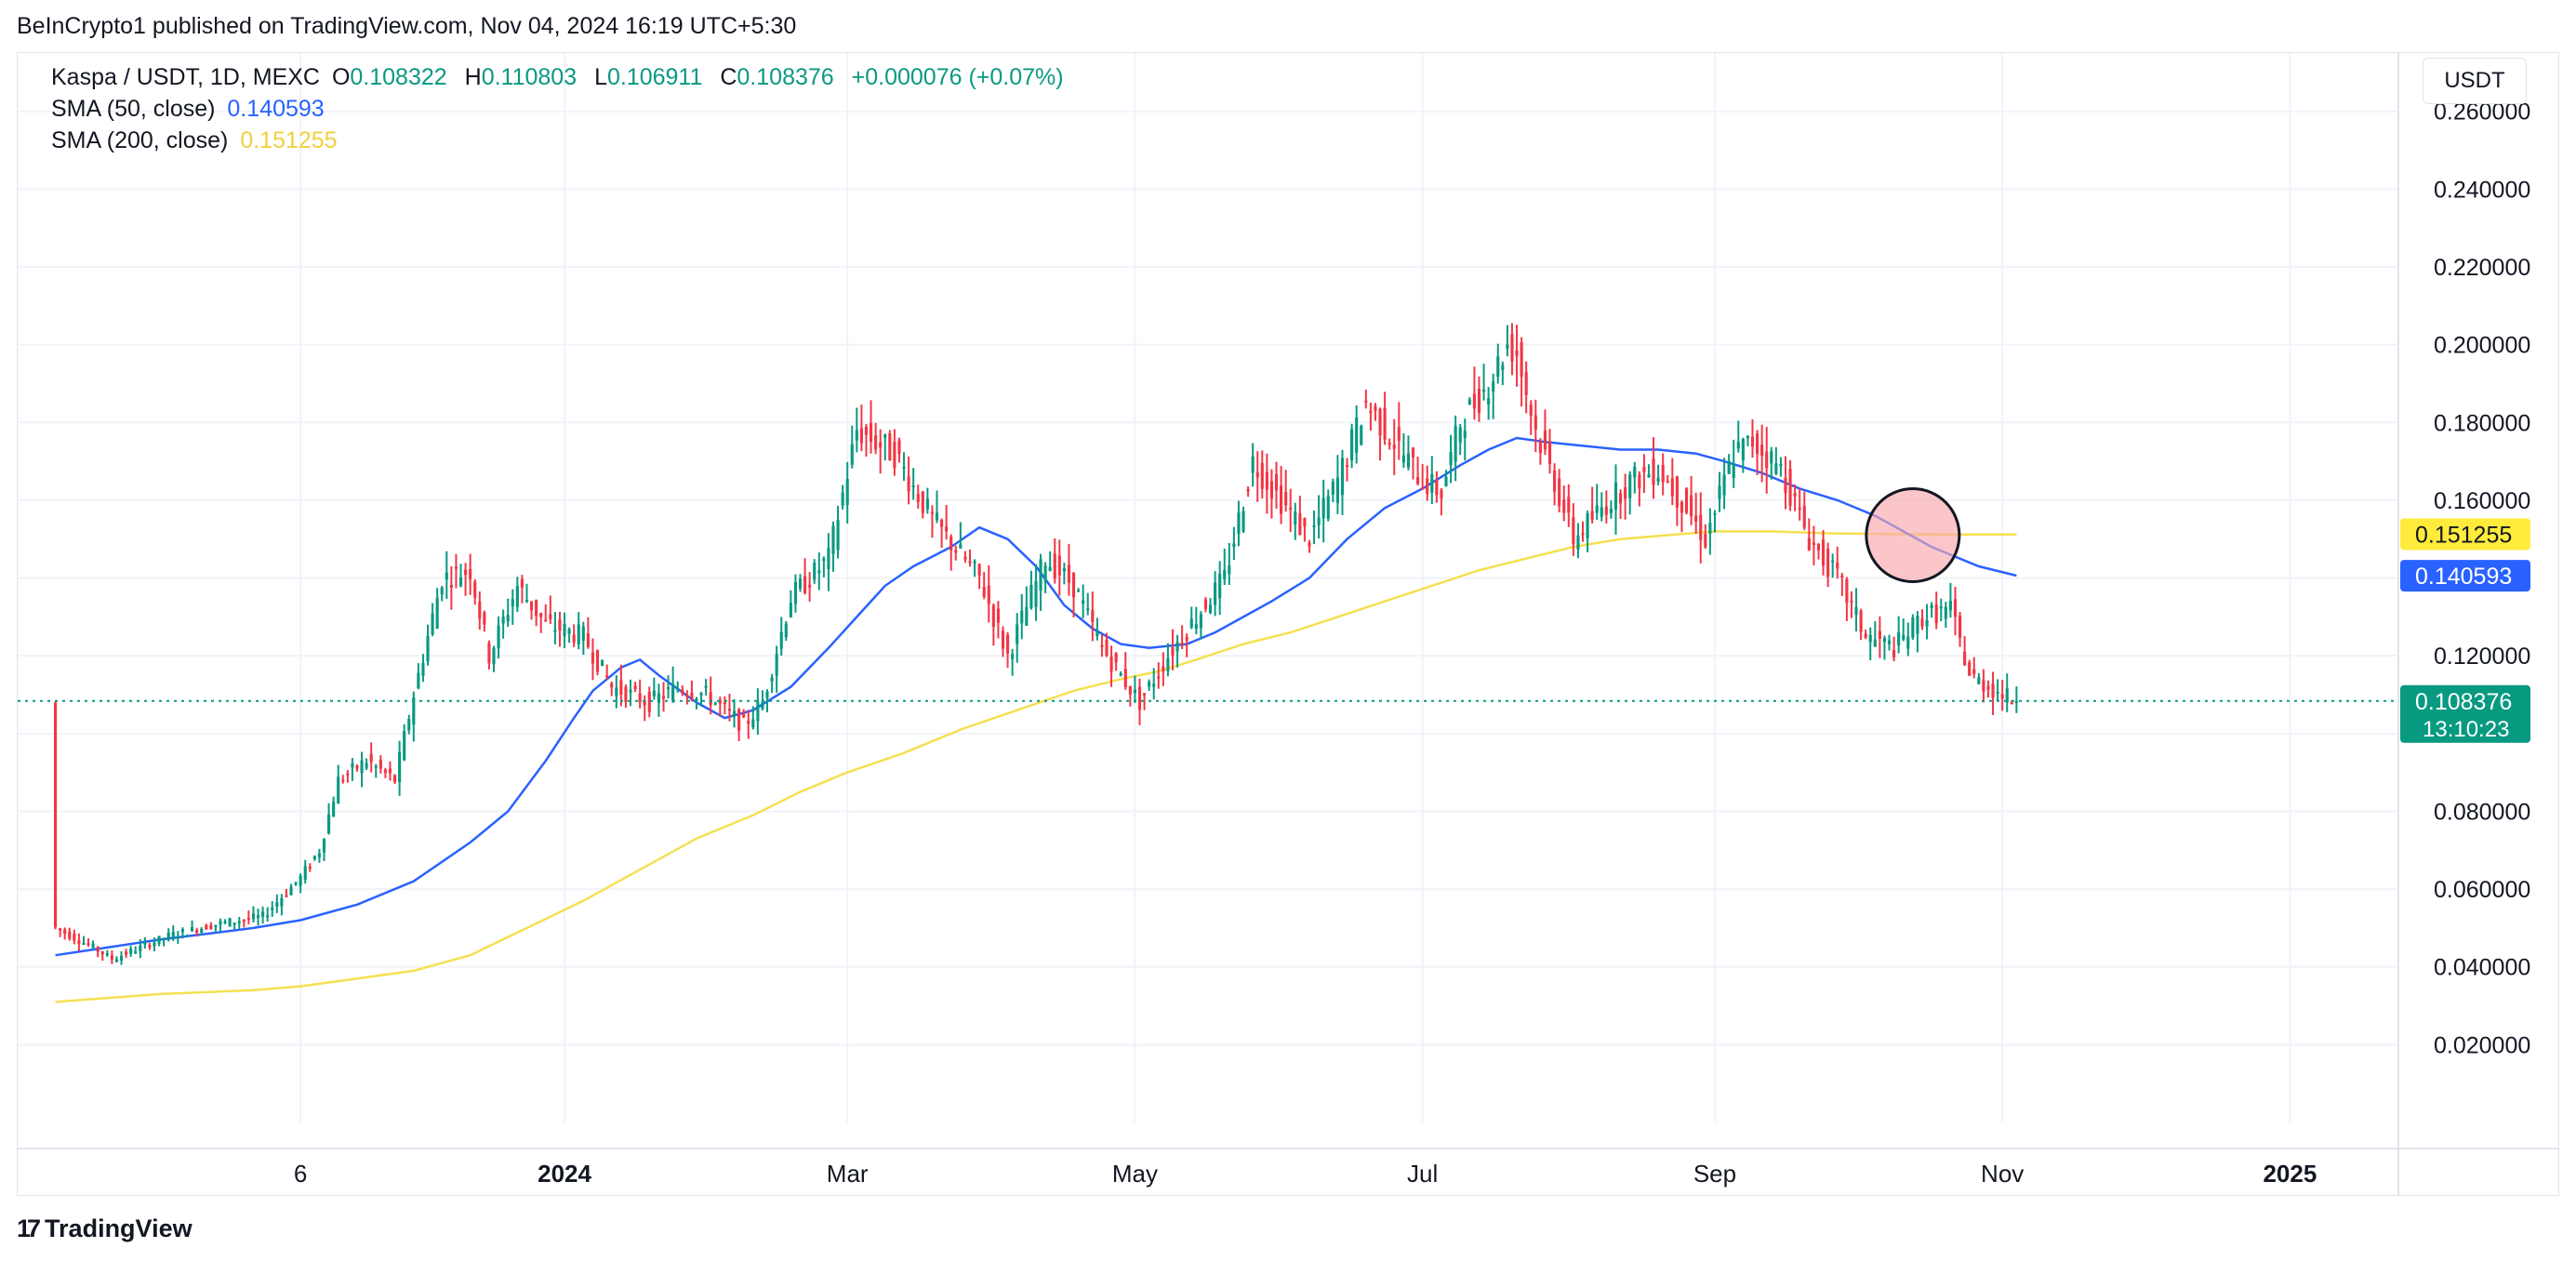 The image size is (2576, 1261). Describe the element at coordinates (105, 1229) in the screenshot. I see `tradingview-logo: 17 TradingView` at that location.